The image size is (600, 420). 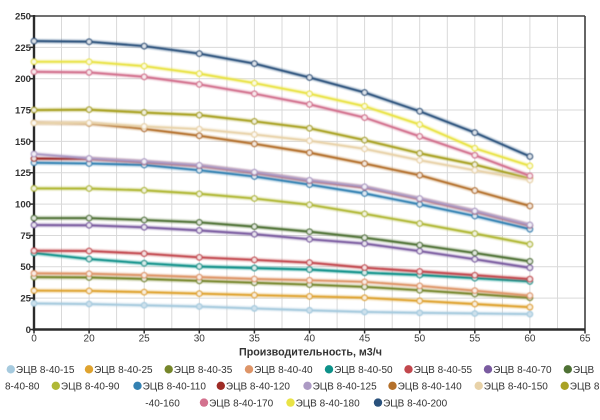 I want to click on svg-text: 150, so click(x=23, y=142).